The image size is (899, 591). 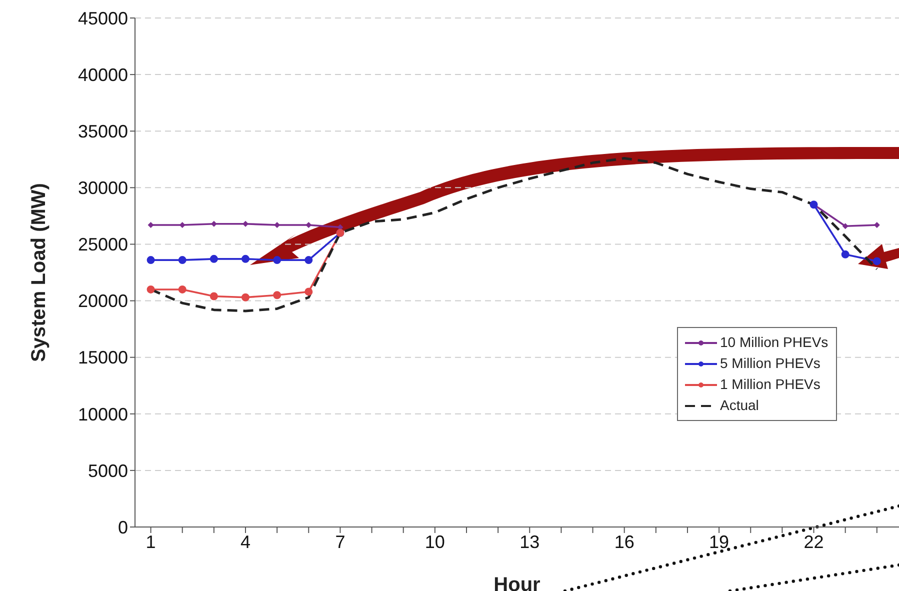 I want to click on y-tick-label: 10000, so click(x=103, y=414).